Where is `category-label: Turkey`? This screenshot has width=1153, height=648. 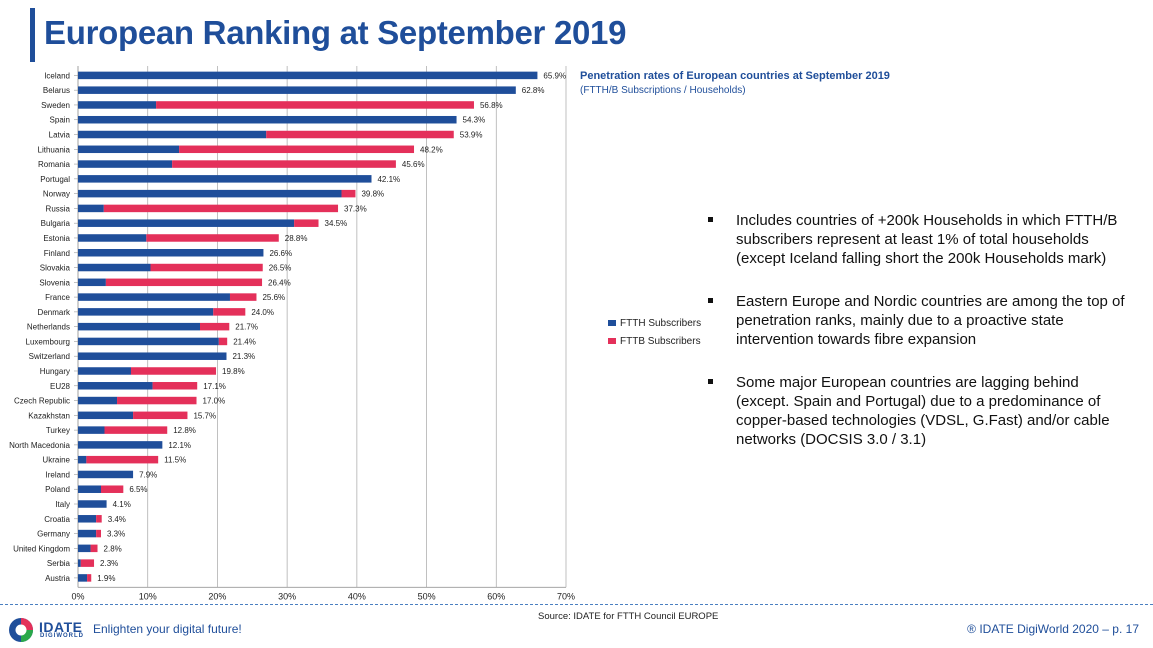
category-label: Turkey is located at coordinates (58, 430).